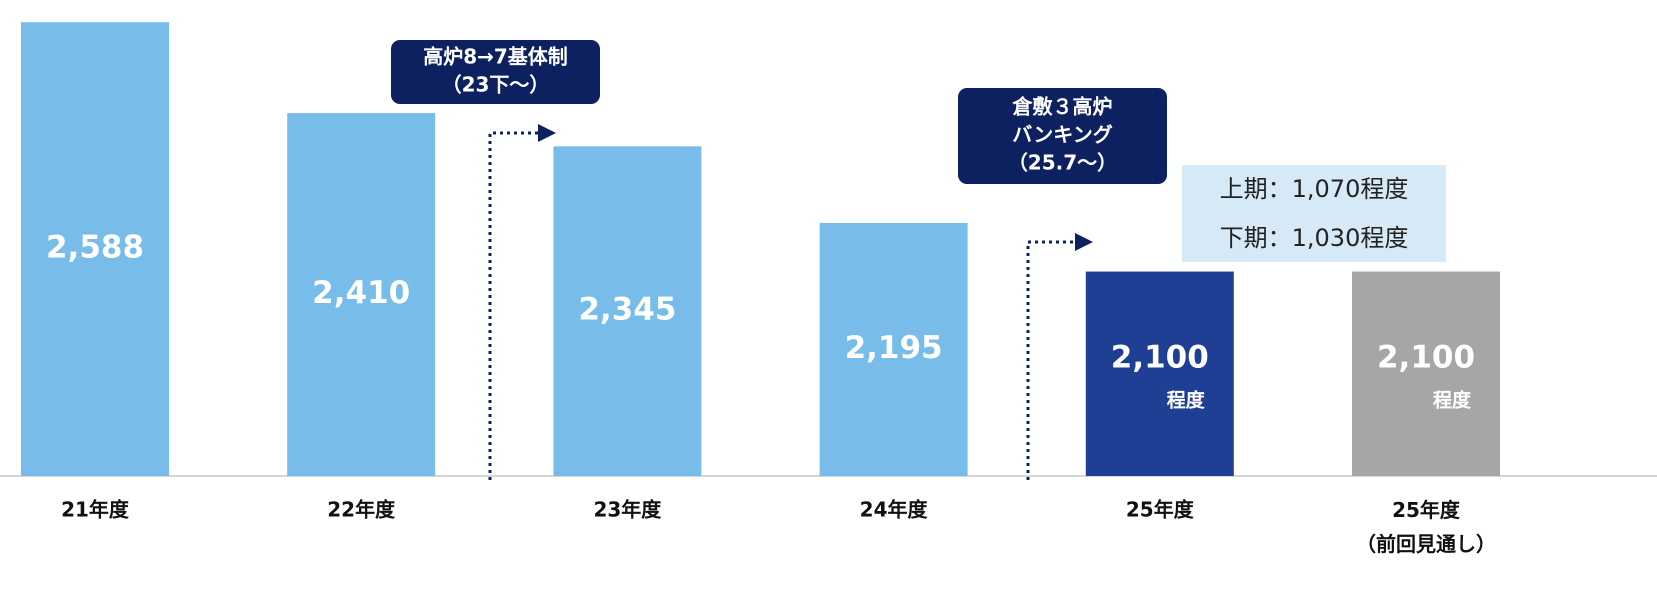  I want to click on x-tick-label: 25年度, so click(1160, 510).